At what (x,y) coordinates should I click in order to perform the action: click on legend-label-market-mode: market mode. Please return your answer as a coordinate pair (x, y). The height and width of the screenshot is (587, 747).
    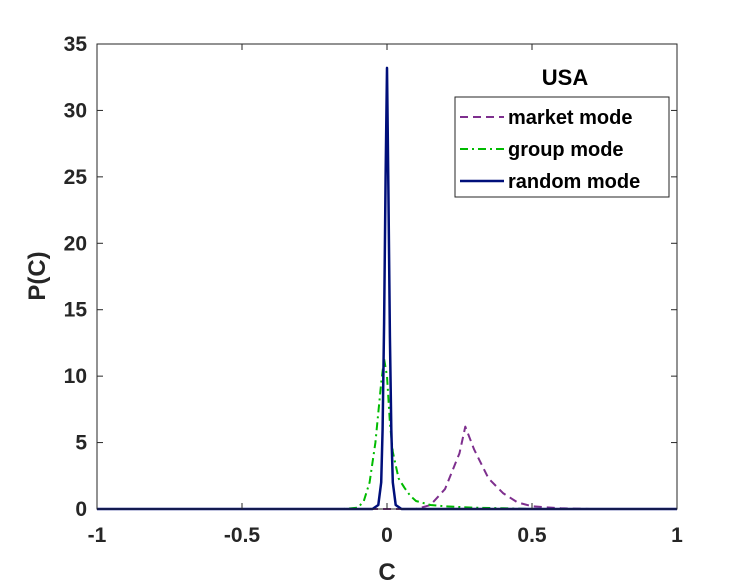
    Looking at the image, I should click on (570, 118).